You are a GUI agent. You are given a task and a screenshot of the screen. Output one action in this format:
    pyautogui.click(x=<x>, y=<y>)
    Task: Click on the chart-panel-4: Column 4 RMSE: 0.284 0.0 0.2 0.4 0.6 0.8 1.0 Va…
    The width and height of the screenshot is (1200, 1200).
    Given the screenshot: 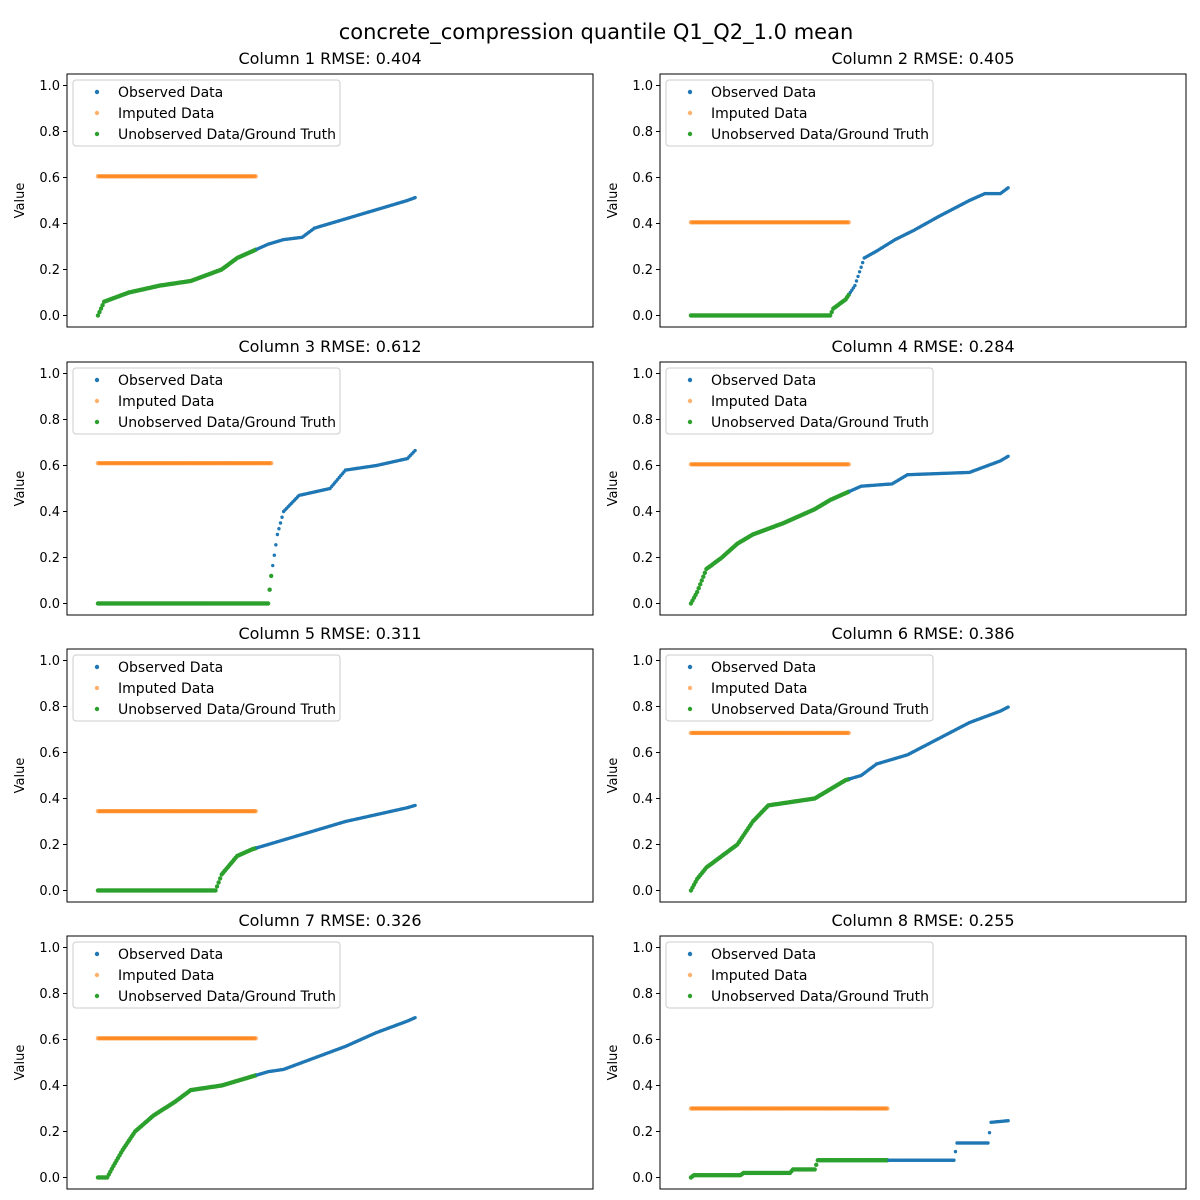 What is the action you would take?
    pyautogui.click(x=896, y=476)
    